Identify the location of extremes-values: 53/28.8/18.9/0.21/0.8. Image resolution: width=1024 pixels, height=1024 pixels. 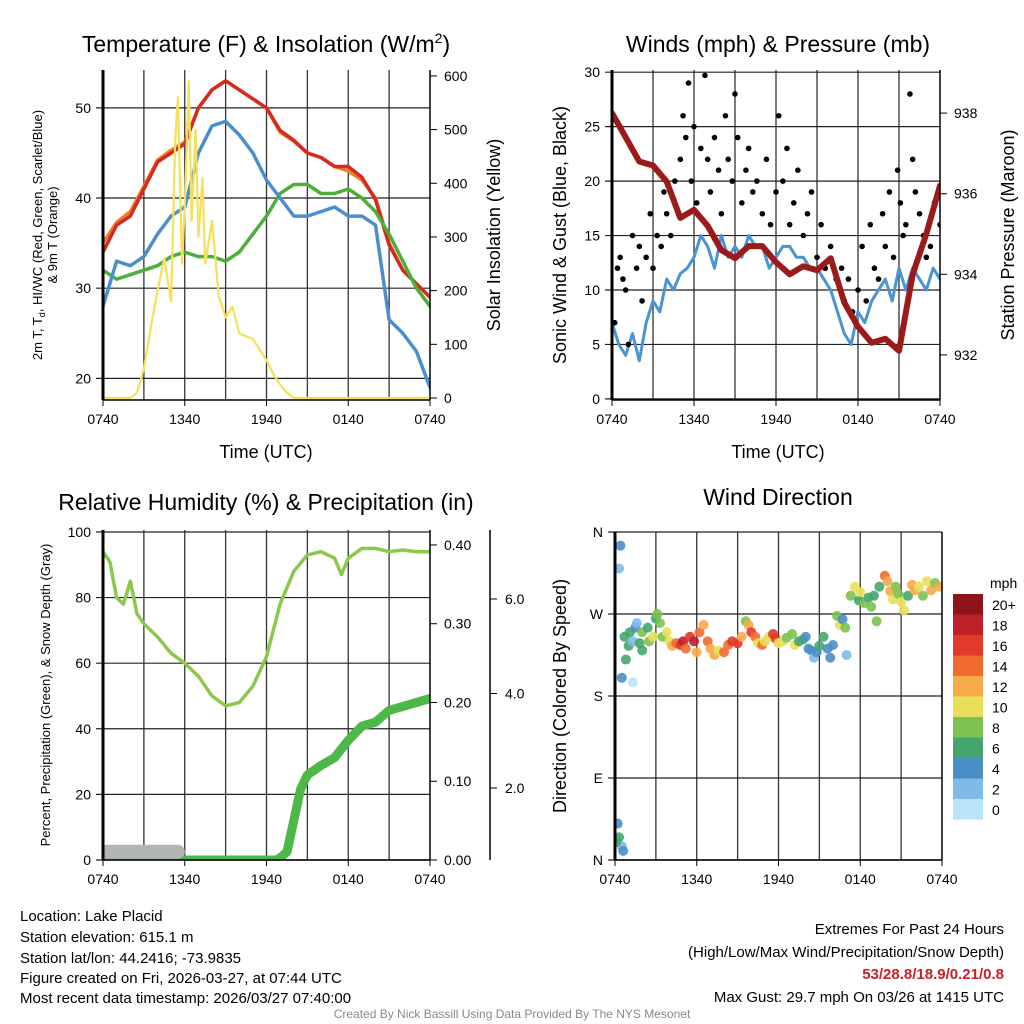
(933, 974).